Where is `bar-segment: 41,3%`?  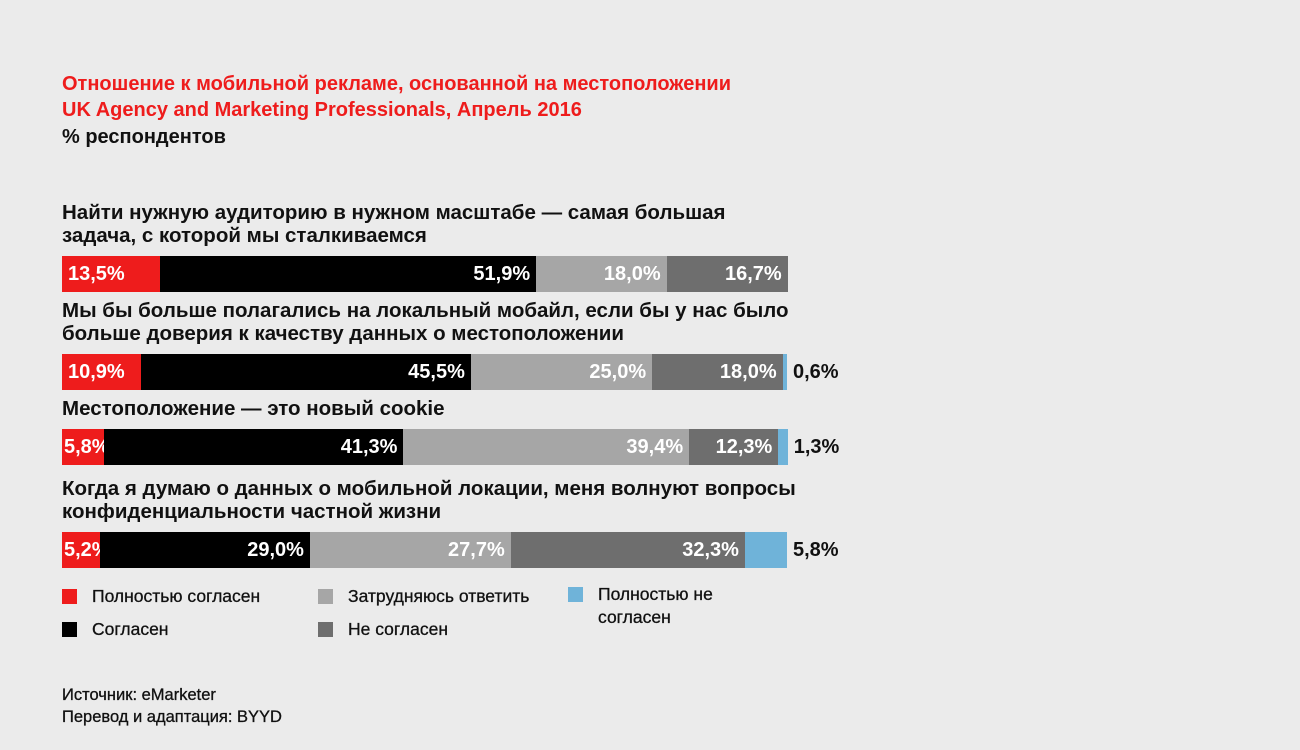
bar-segment: 41,3% is located at coordinates (254, 447).